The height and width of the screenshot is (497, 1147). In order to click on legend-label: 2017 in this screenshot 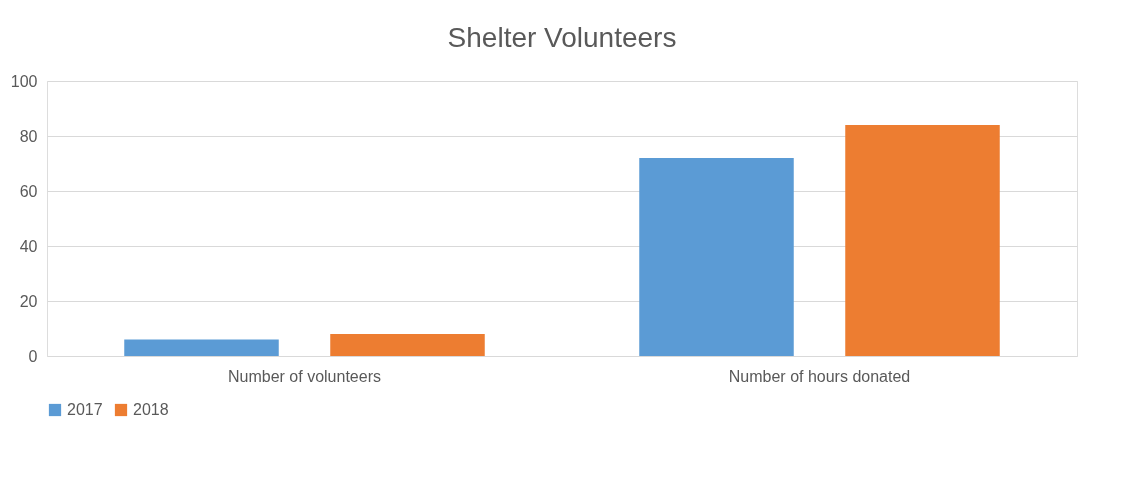, I will do `click(85, 409)`.